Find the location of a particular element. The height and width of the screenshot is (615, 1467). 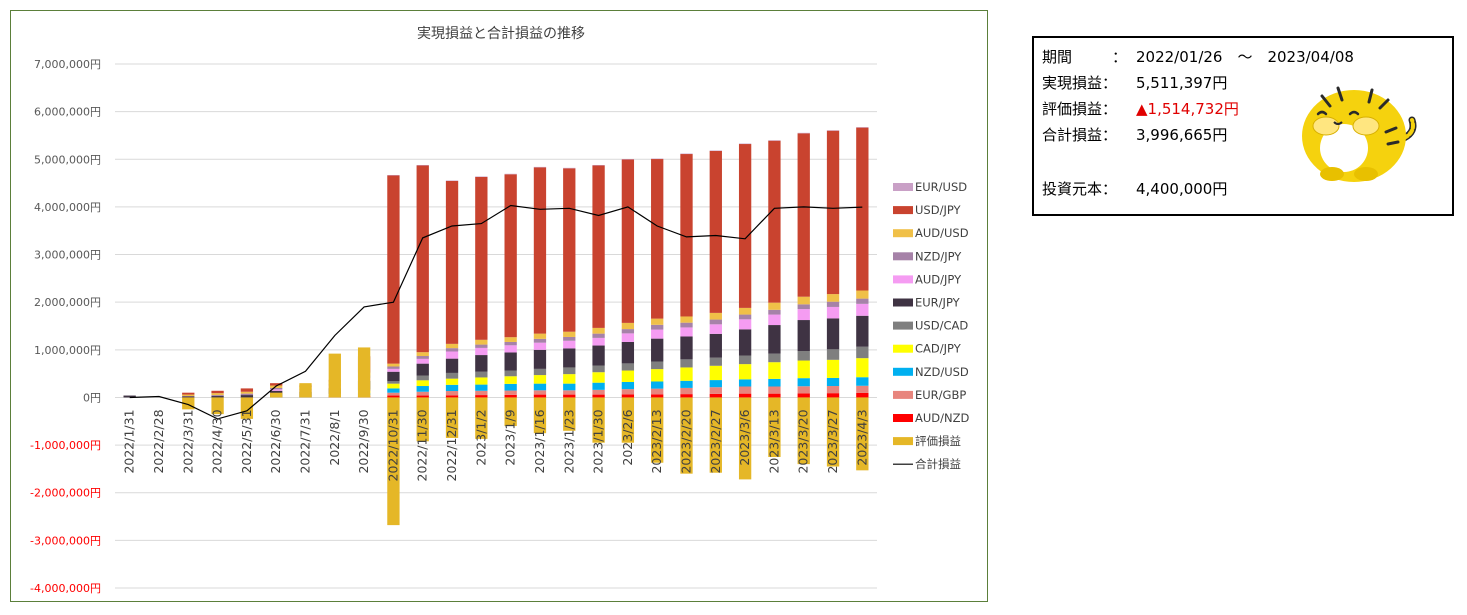

legend-label-eur-usd: EUR/USD is located at coordinates (941, 187).